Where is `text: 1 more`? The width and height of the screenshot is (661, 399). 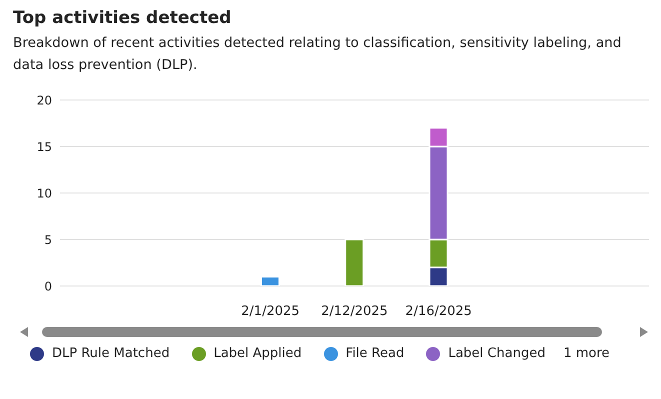
text: 1 more is located at coordinates (586, 353).